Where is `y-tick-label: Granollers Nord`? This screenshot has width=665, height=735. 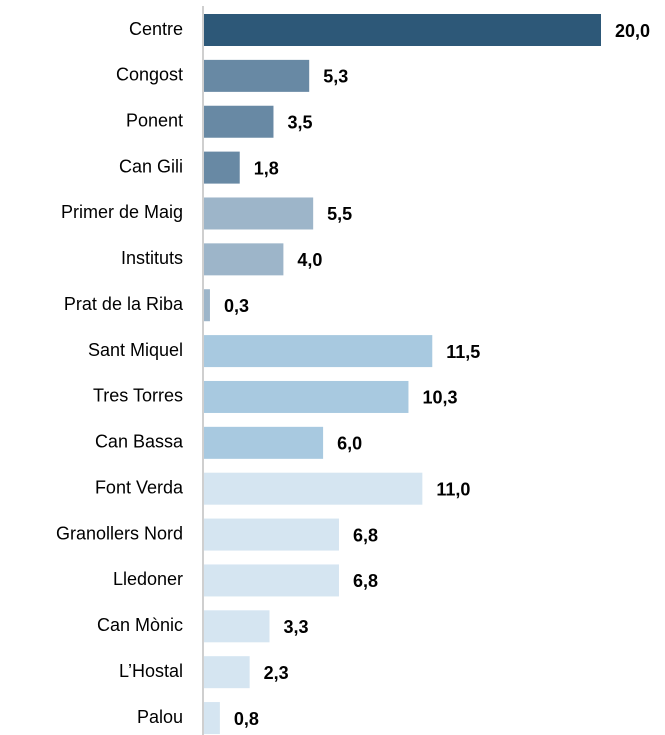
y-tick-label: Granollers Nord is located at coordinates (119, 533).